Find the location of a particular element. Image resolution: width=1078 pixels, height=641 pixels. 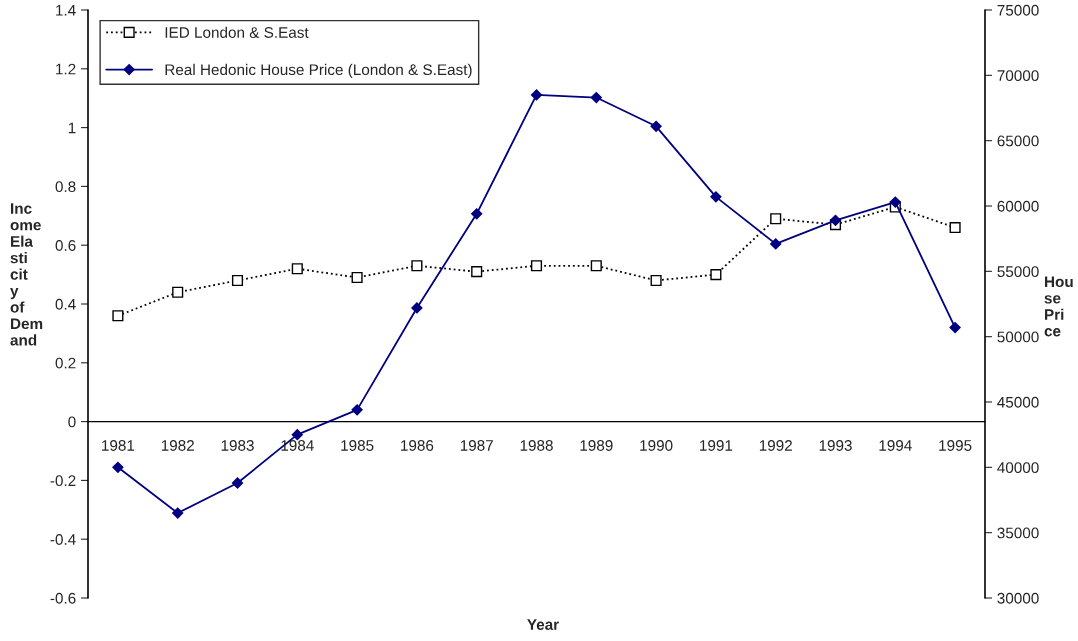

x-tick-label: 1994 is located at coordinates (895, 445).